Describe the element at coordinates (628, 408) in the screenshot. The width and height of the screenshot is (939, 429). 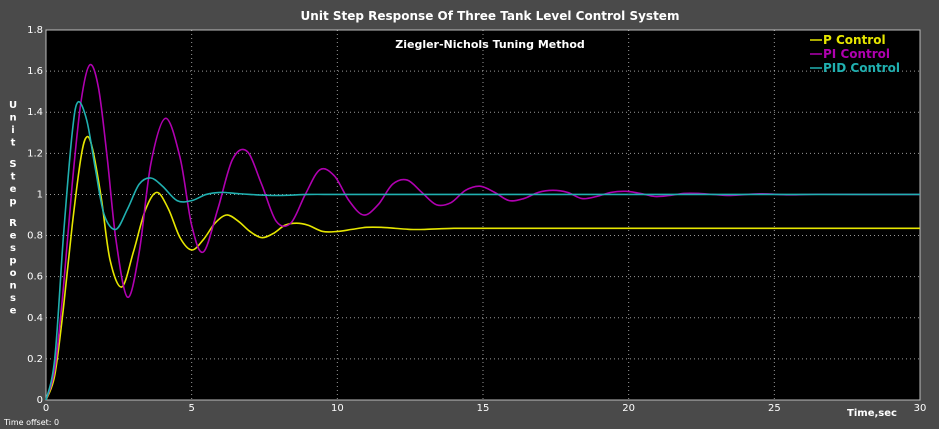
I see `x-tick-label: 20` at that location.